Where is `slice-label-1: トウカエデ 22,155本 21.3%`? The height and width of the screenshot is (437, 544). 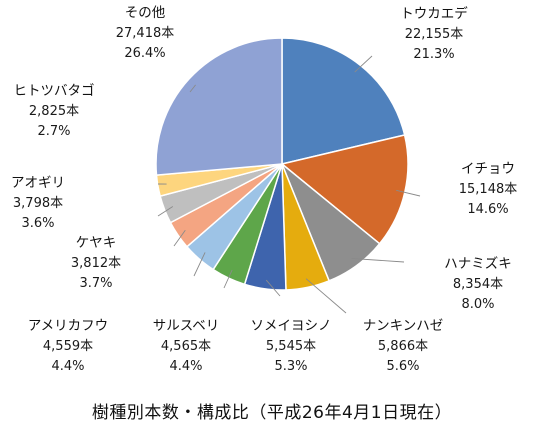 slice-label-1: トウカエデ 22,155本 21.3% is located at coordinates (434, 33).